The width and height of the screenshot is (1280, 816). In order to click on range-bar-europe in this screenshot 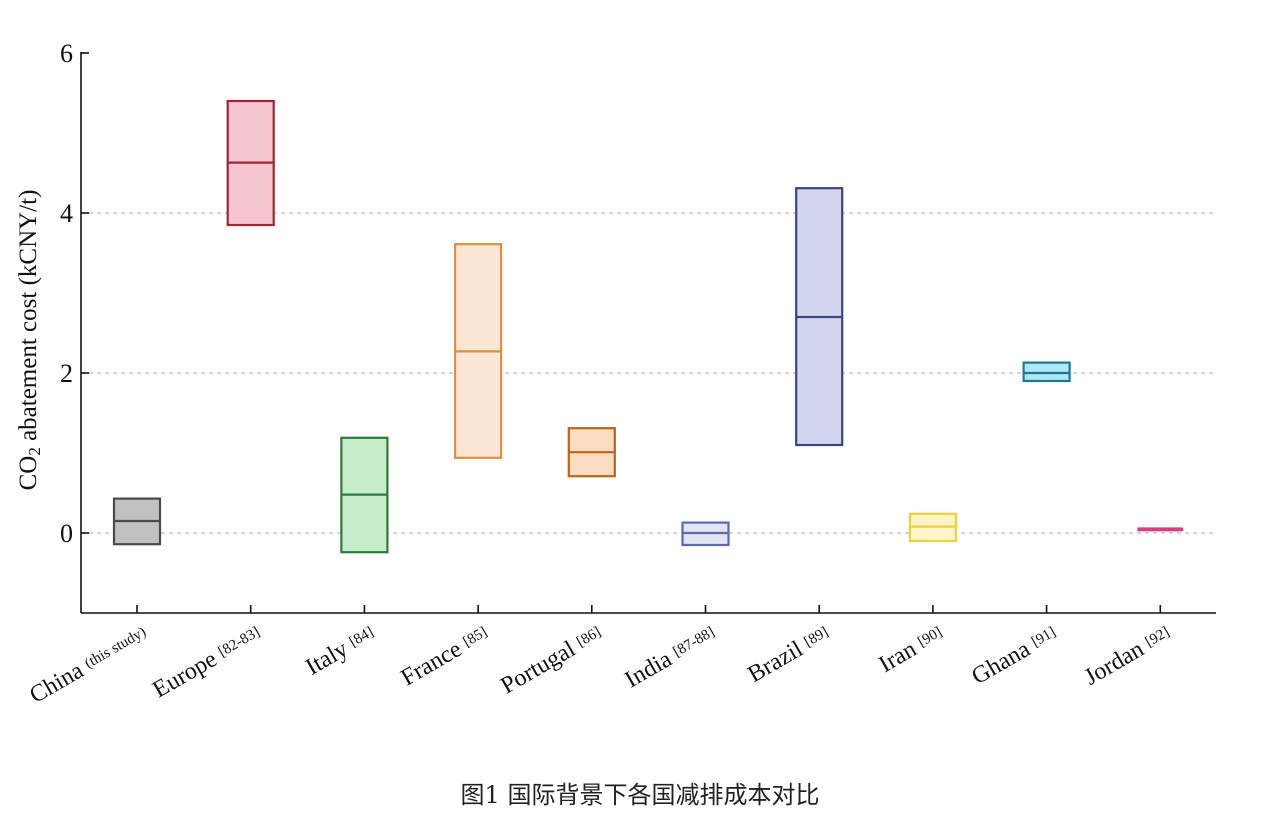, I will do `click(250, 163)`.